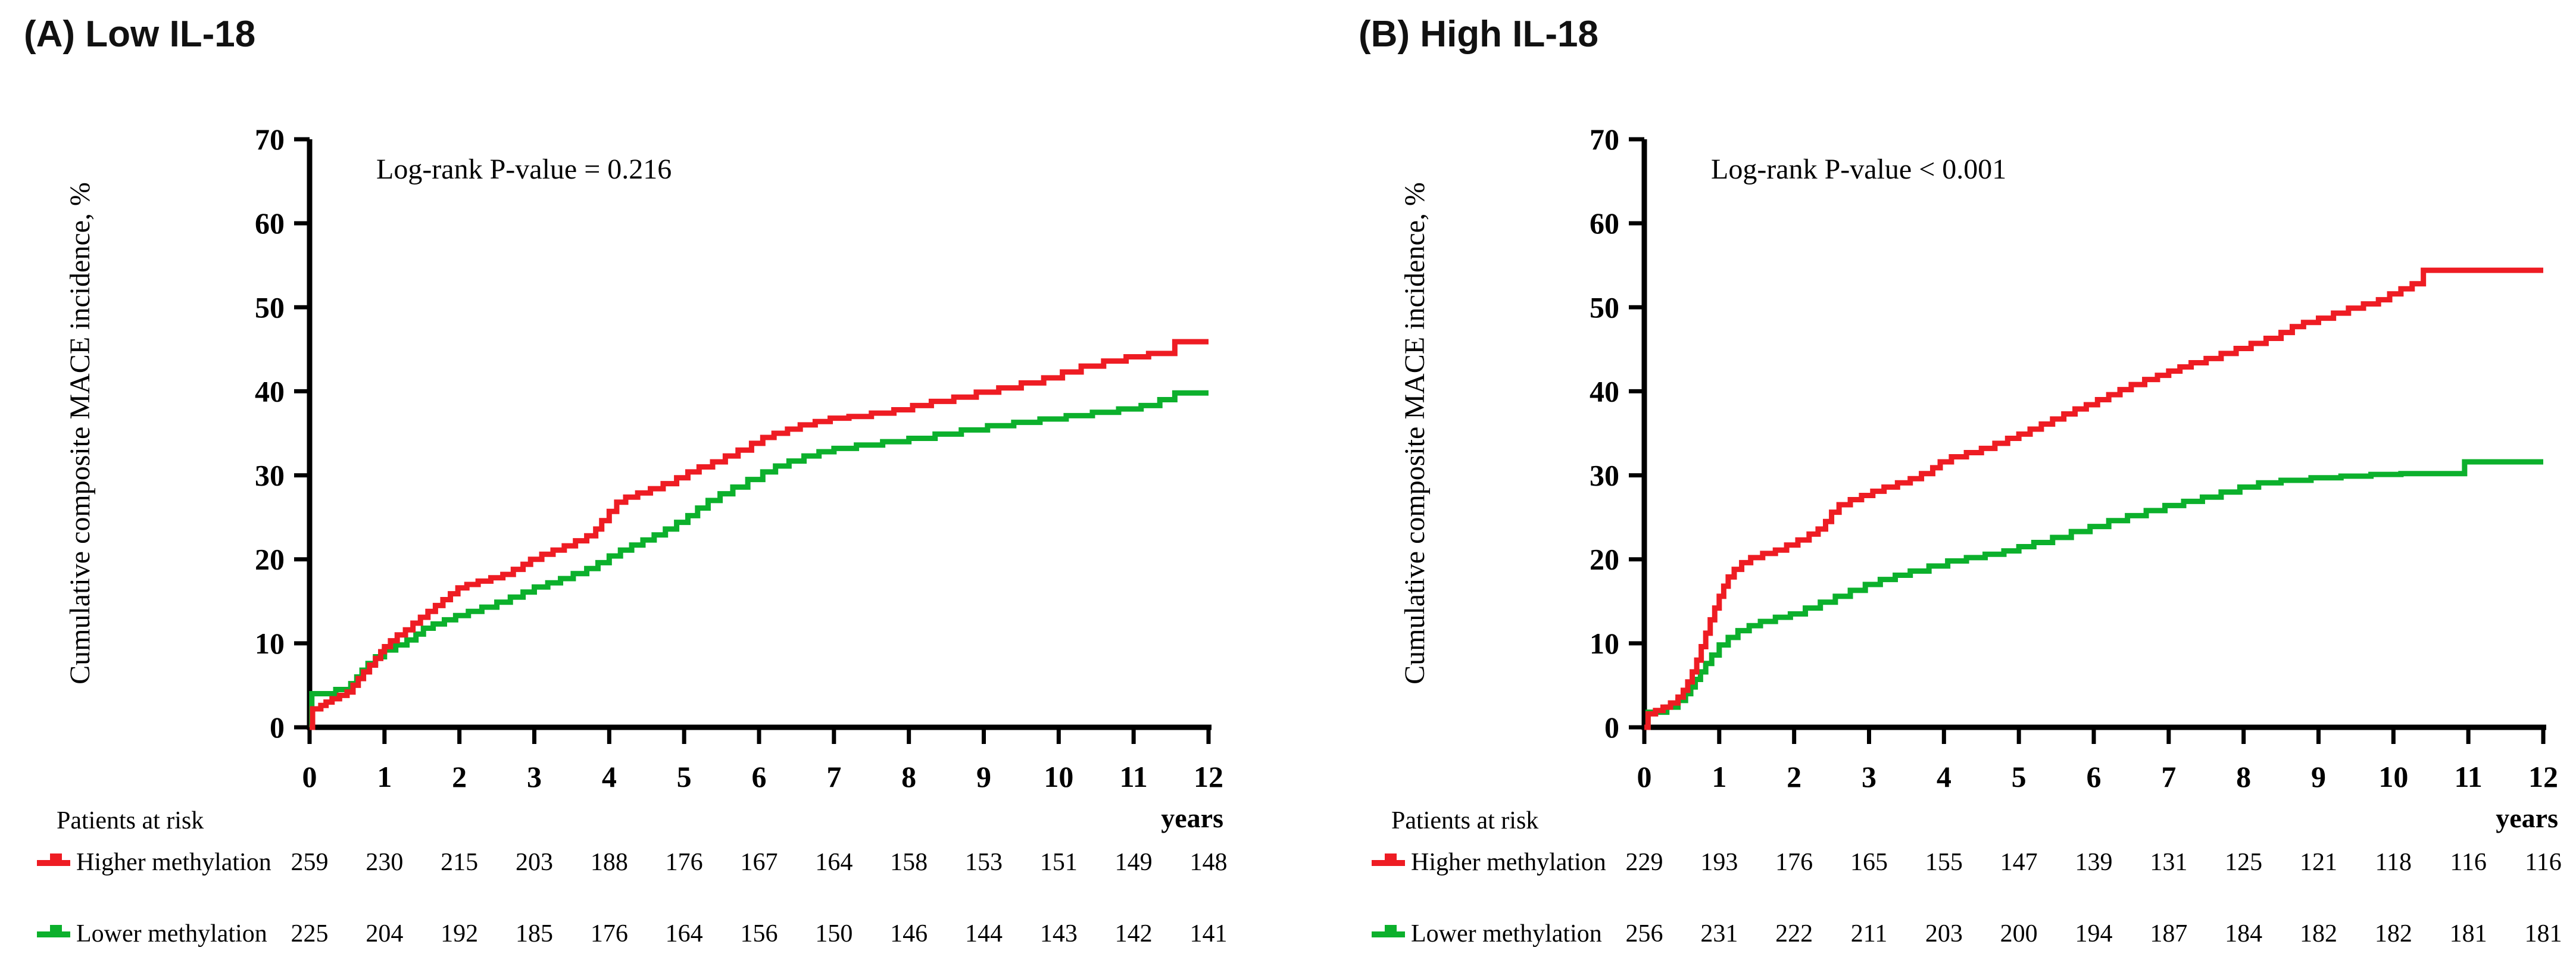  What do you see at coordinates (984, 934) in the screenshot?
I see `risk-count: 144` at bounding box center [984, 934].